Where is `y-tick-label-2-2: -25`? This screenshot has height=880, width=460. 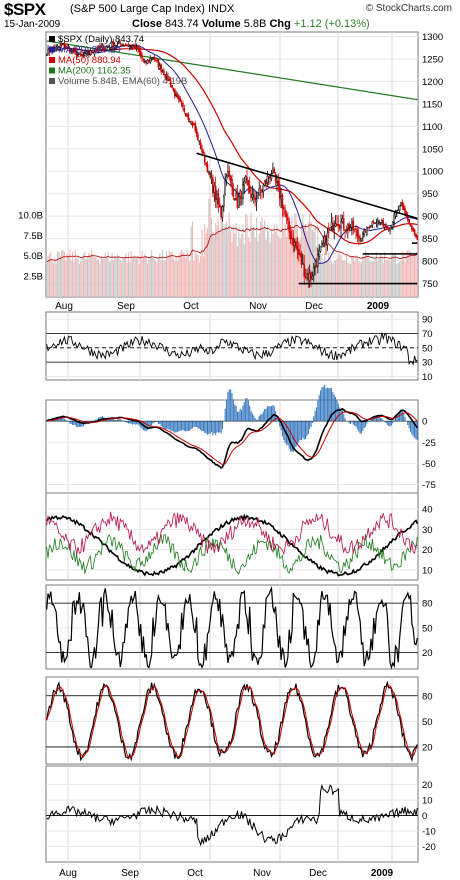
y-tick-label-2-2: -25 is located at coordinates (429, 443).